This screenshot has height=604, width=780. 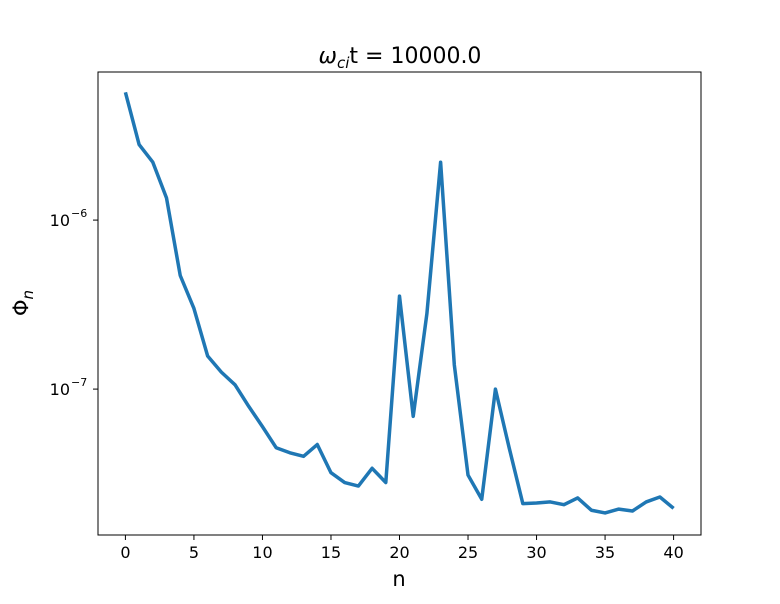 I want to click on x-tick-label: 40, so click(x=673, y=552).